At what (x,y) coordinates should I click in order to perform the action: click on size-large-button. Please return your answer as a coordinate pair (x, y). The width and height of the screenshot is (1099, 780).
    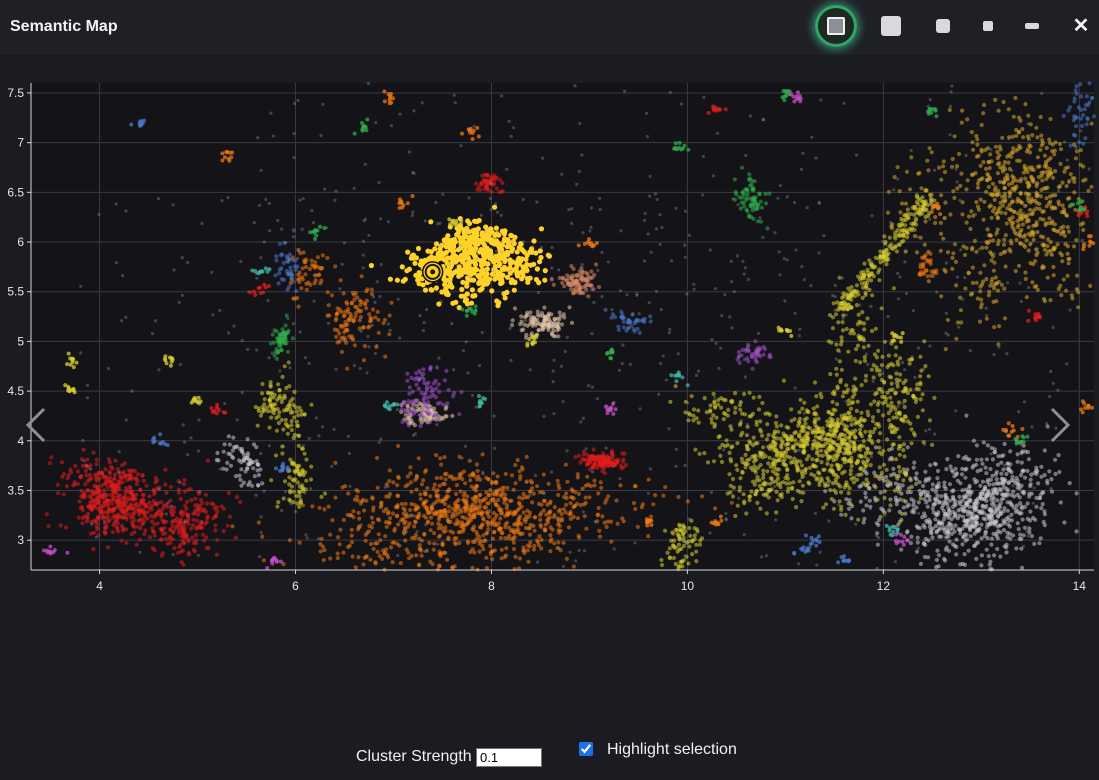
    Looking at the image, I should click on (891, 26).